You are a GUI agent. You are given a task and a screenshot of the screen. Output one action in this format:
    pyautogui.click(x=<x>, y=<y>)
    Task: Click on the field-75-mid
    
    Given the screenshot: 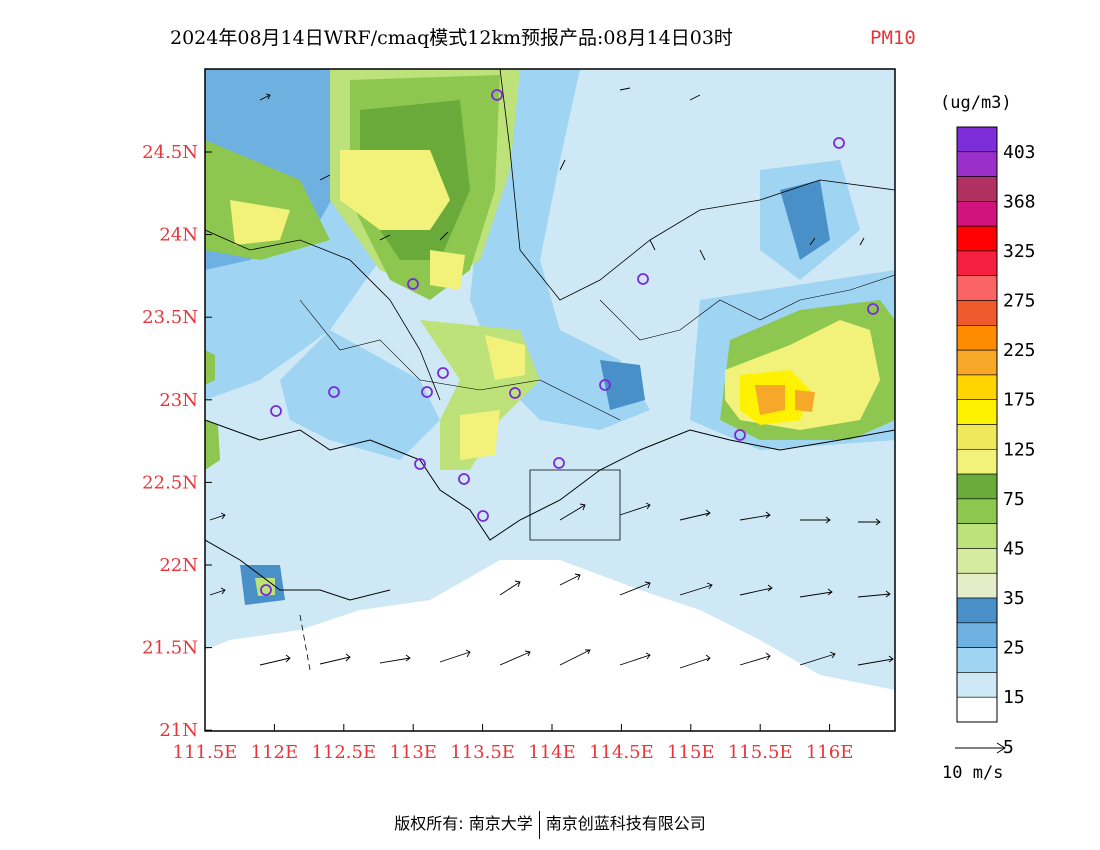 What is the action you would take?
    pyautogui.click(x=447, y=270)
    